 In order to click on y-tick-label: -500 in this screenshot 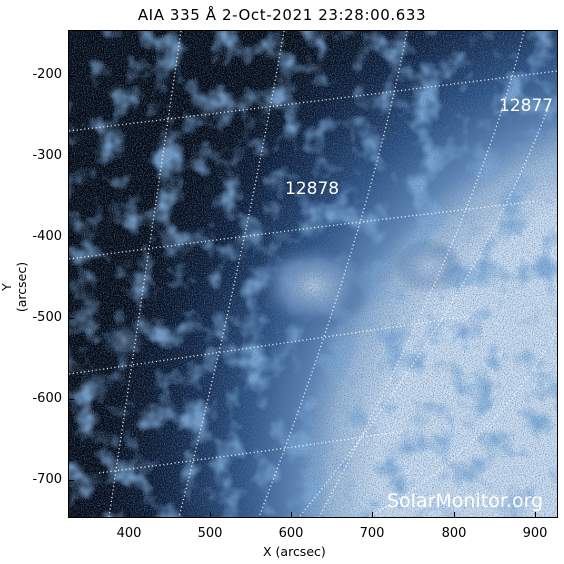, I will do `click(47, 317)`.